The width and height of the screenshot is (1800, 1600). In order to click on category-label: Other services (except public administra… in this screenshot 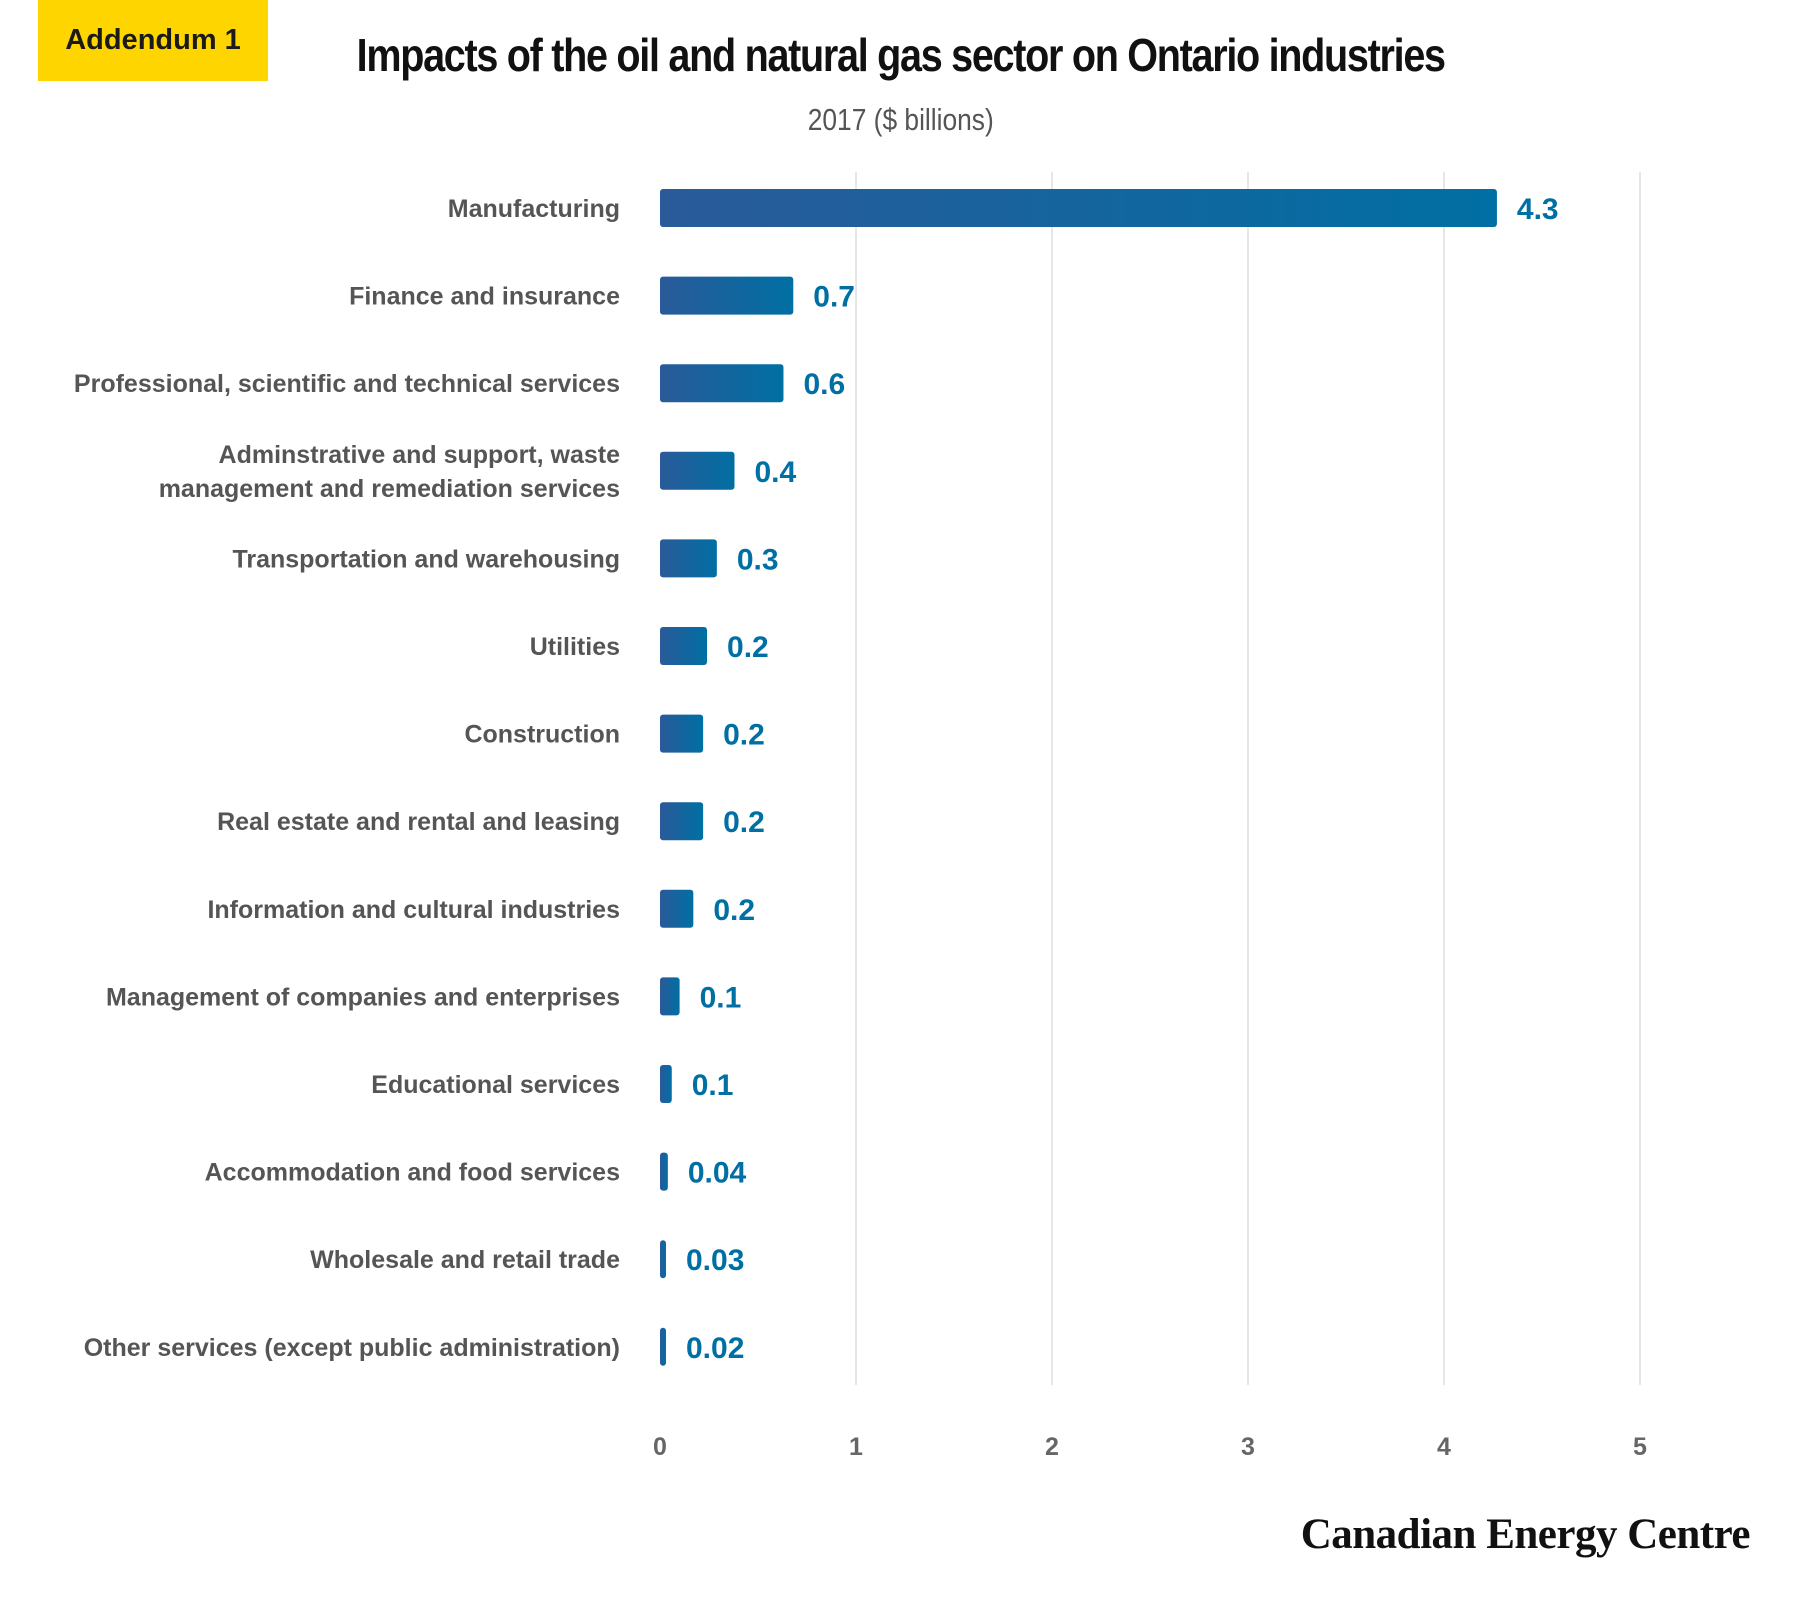, I will do `click(352, 1348)`.